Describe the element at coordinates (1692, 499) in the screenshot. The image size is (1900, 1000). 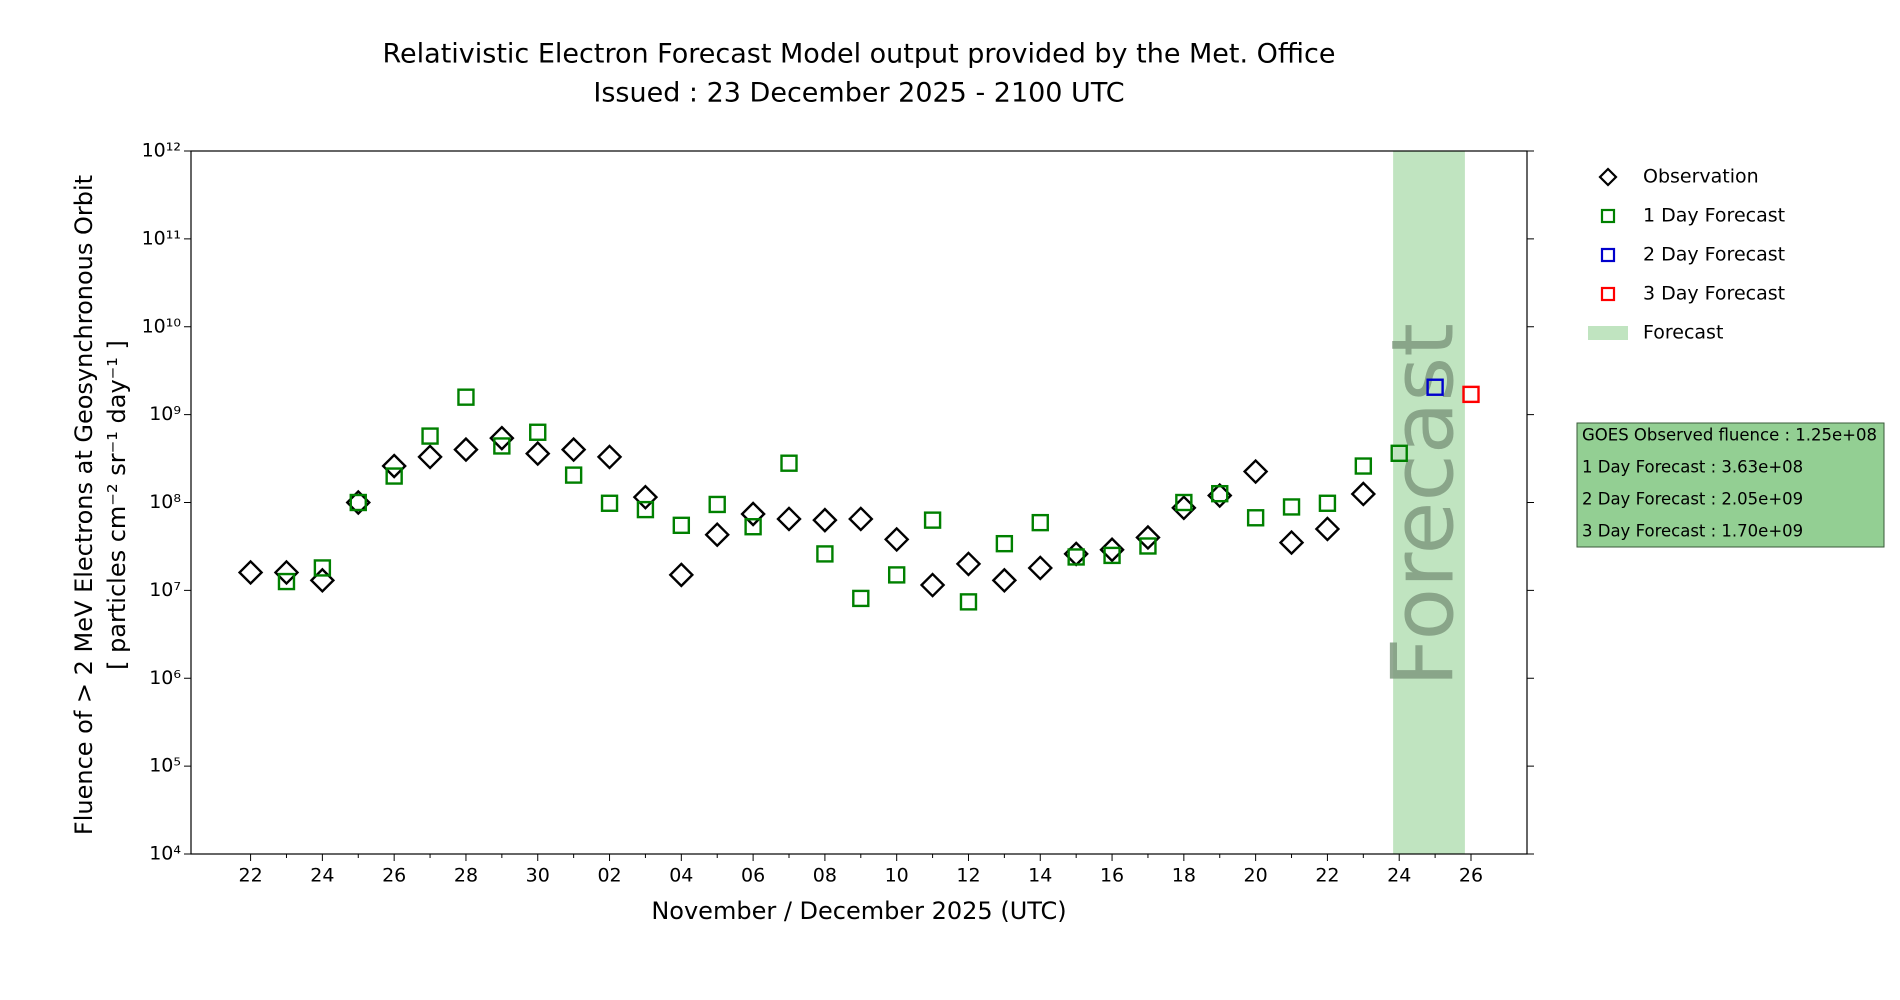
I see `info-text: 2 Day Forecast : 2.05e+09` at that location.